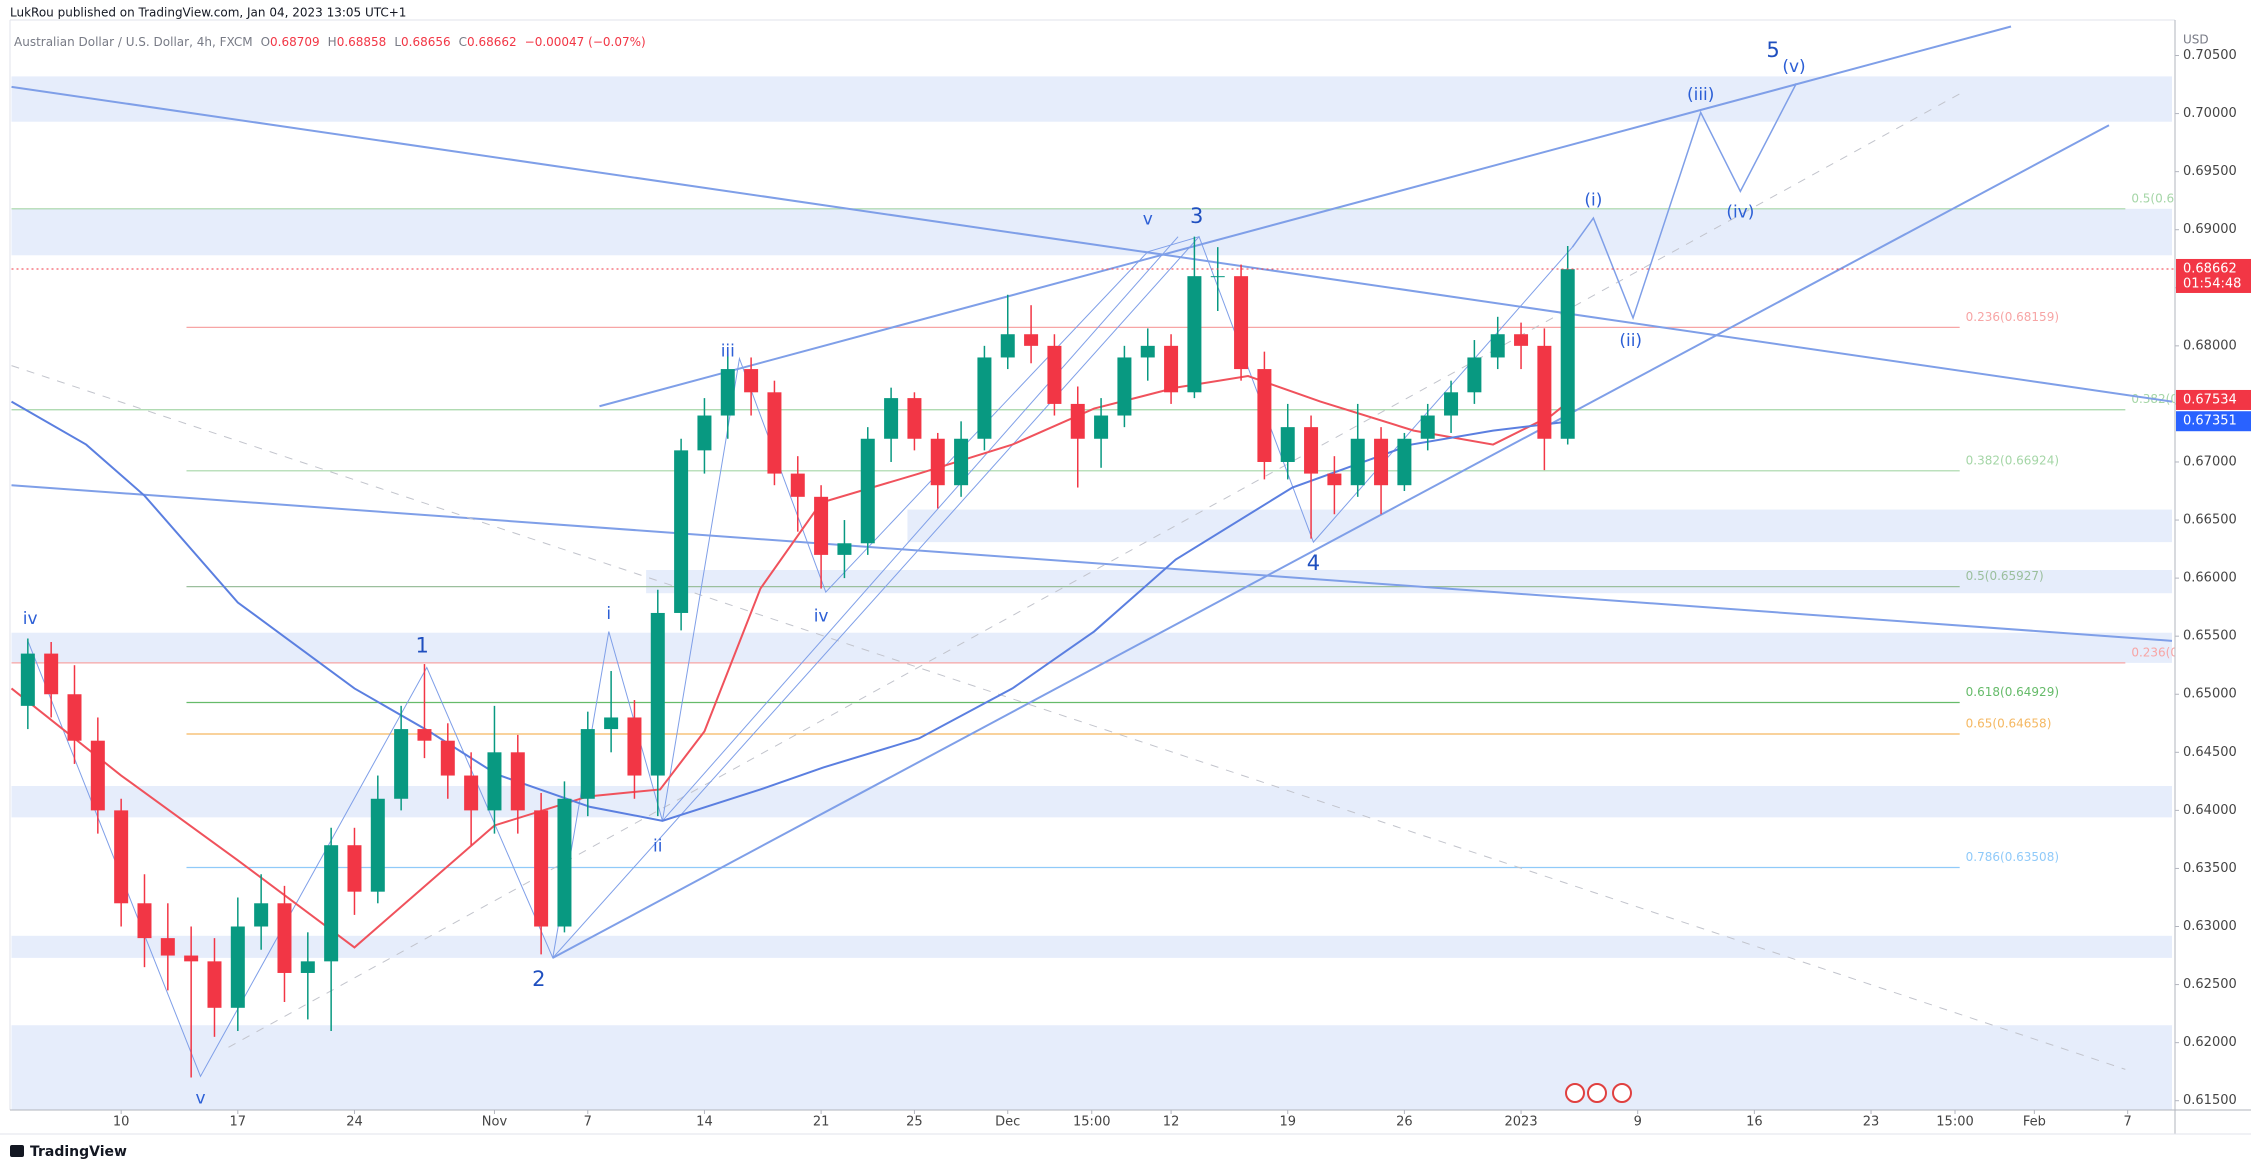 The image size is (2251, 1170). I want to click on wave-label: (v), so click(1793, 67).